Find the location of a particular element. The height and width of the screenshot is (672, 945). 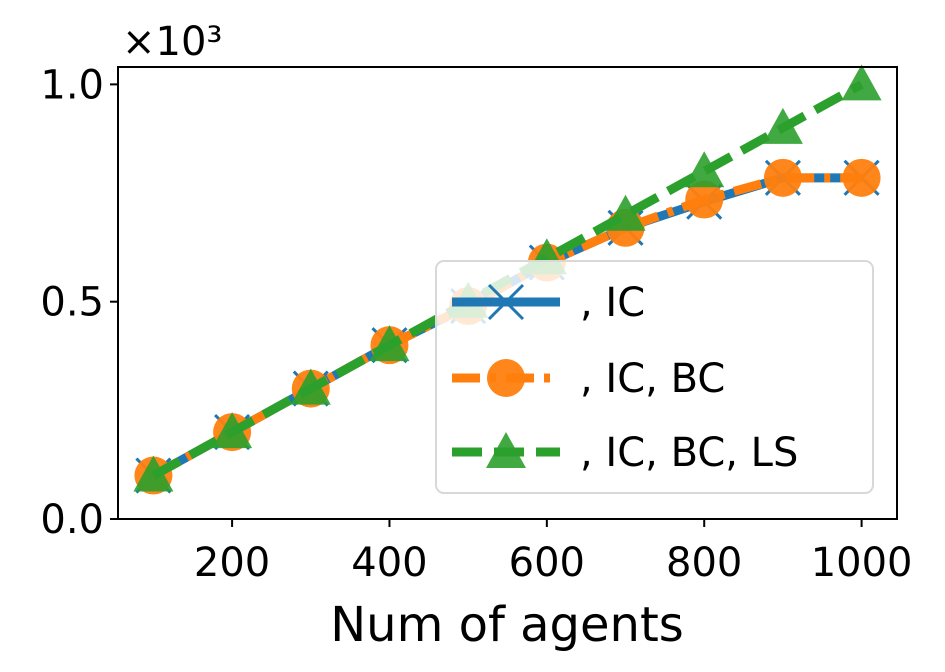

x-tick-label: 1000 is located at coordinates (862, 563).